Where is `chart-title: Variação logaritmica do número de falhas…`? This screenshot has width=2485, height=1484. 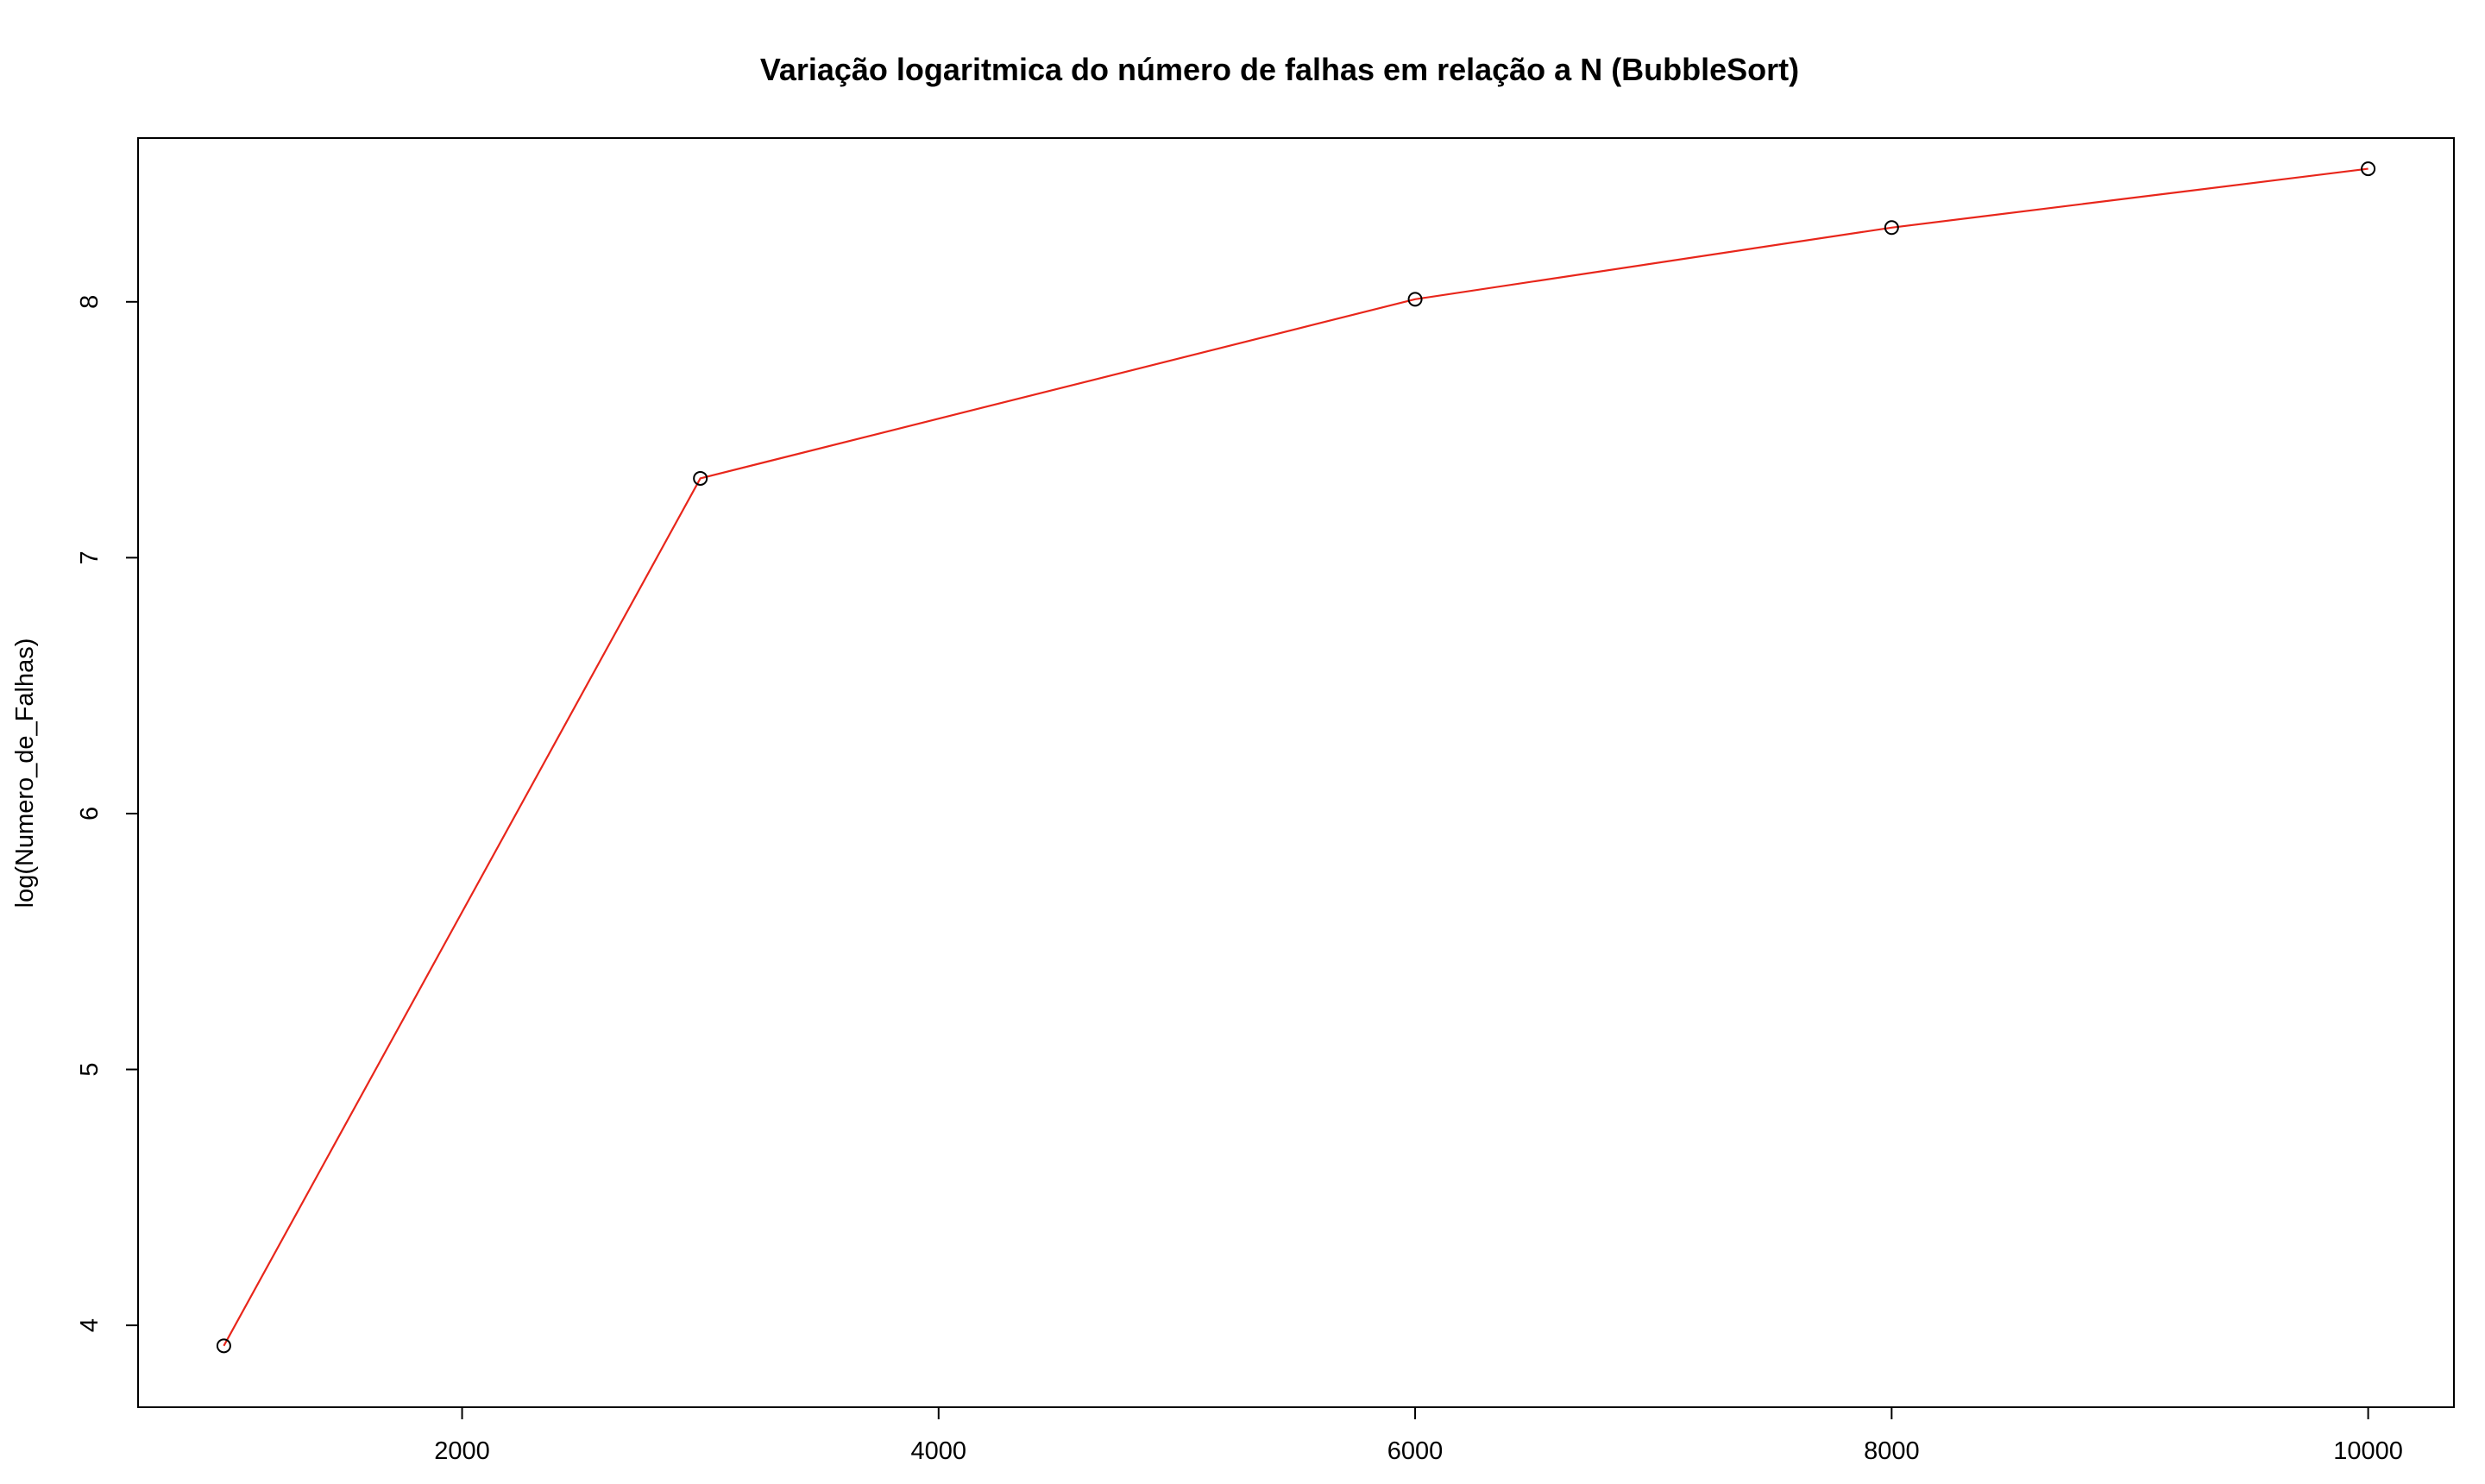 chart-title: Variação logaritmica do número de falhas… is located at coordinates (1279, 69).